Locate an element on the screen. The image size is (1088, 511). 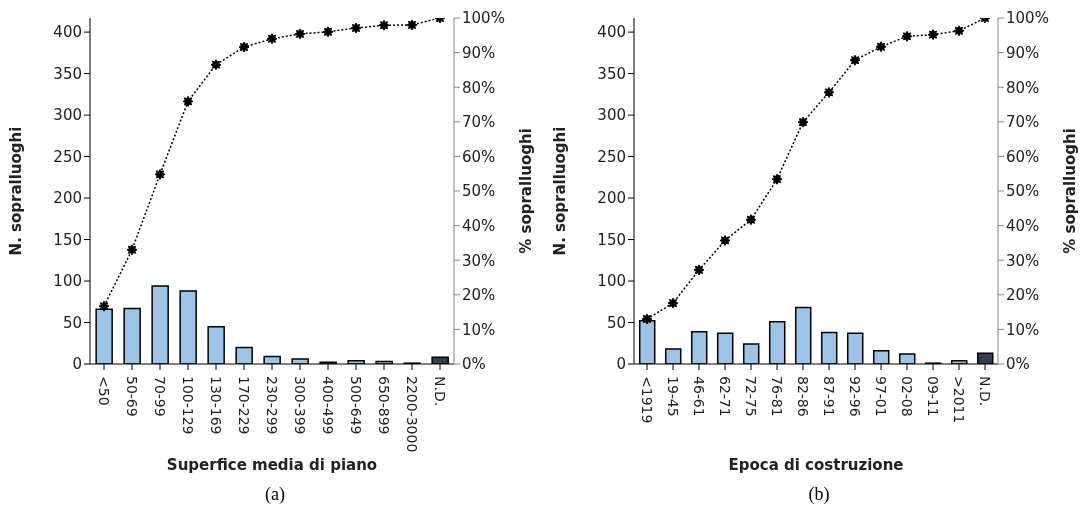
x-tick-label: 650-899 is located at coordinates (384, 405).